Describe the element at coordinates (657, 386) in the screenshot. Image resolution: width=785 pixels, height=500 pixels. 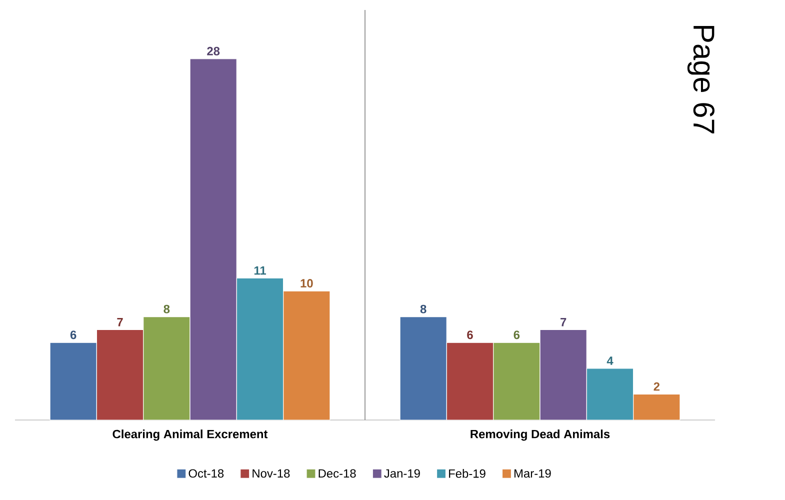
I see `data-label: 2` at that location.